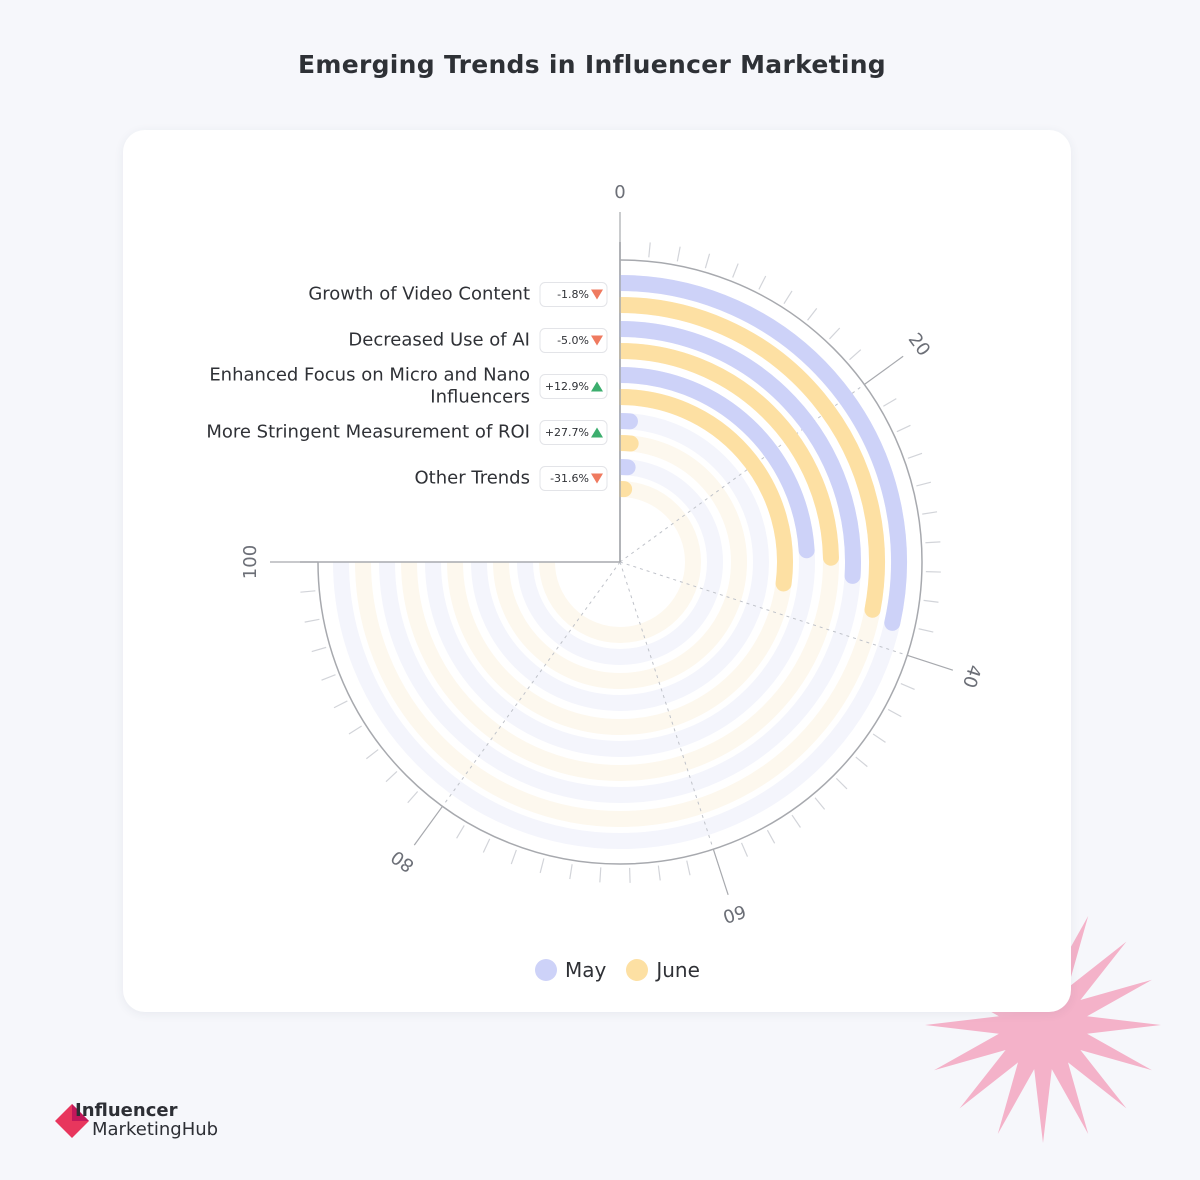 The image size is (1200, 1180). Describe the element at coordinates (678, 970) in the screenshot. I see `legend-label-june: June` at that location.